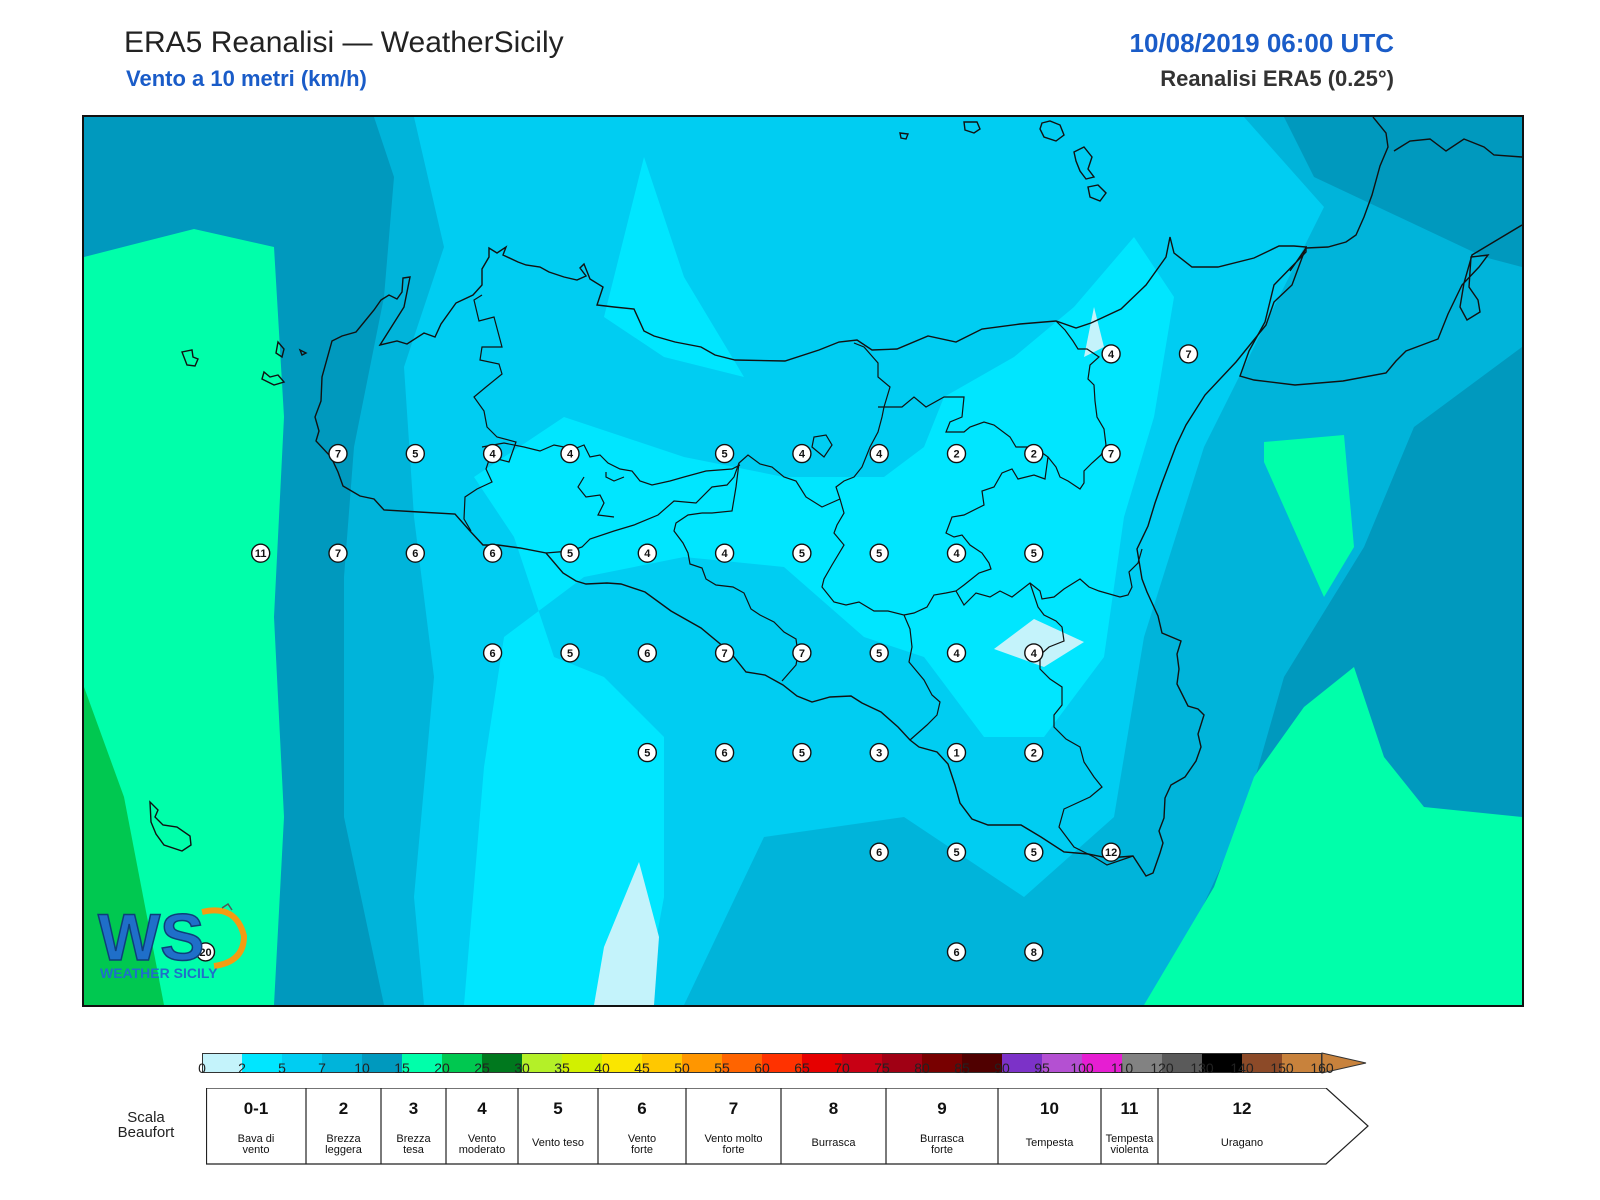 Image resolution: width=1600 pixels, height=1200 pixels. Describe the element at coordinates (1002, 1068) in the screenshot. I see `colorbar-tick-label: 90` at that location.